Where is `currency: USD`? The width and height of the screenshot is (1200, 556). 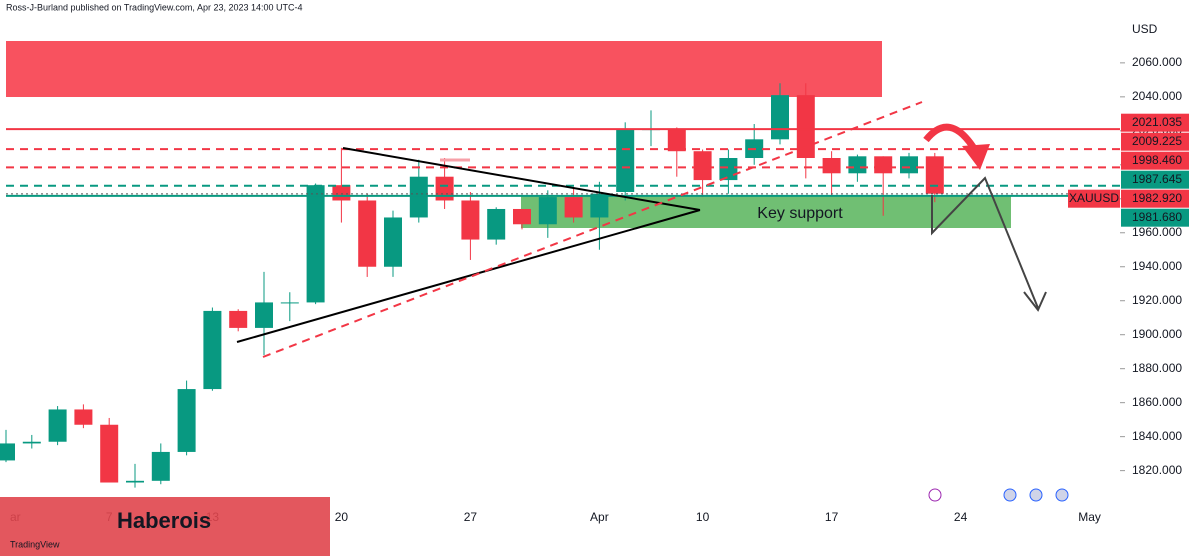 currency: USD is located at coordinates (1145, 29).